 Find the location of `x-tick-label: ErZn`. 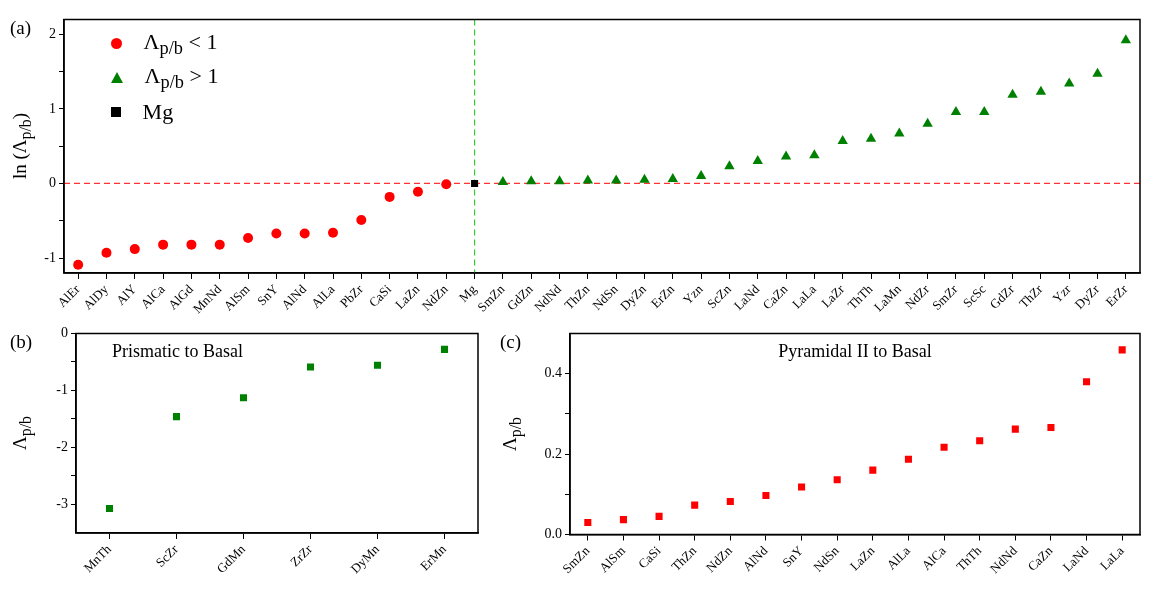

x-tick-label: ErZn is located at coordinates (662, 296).